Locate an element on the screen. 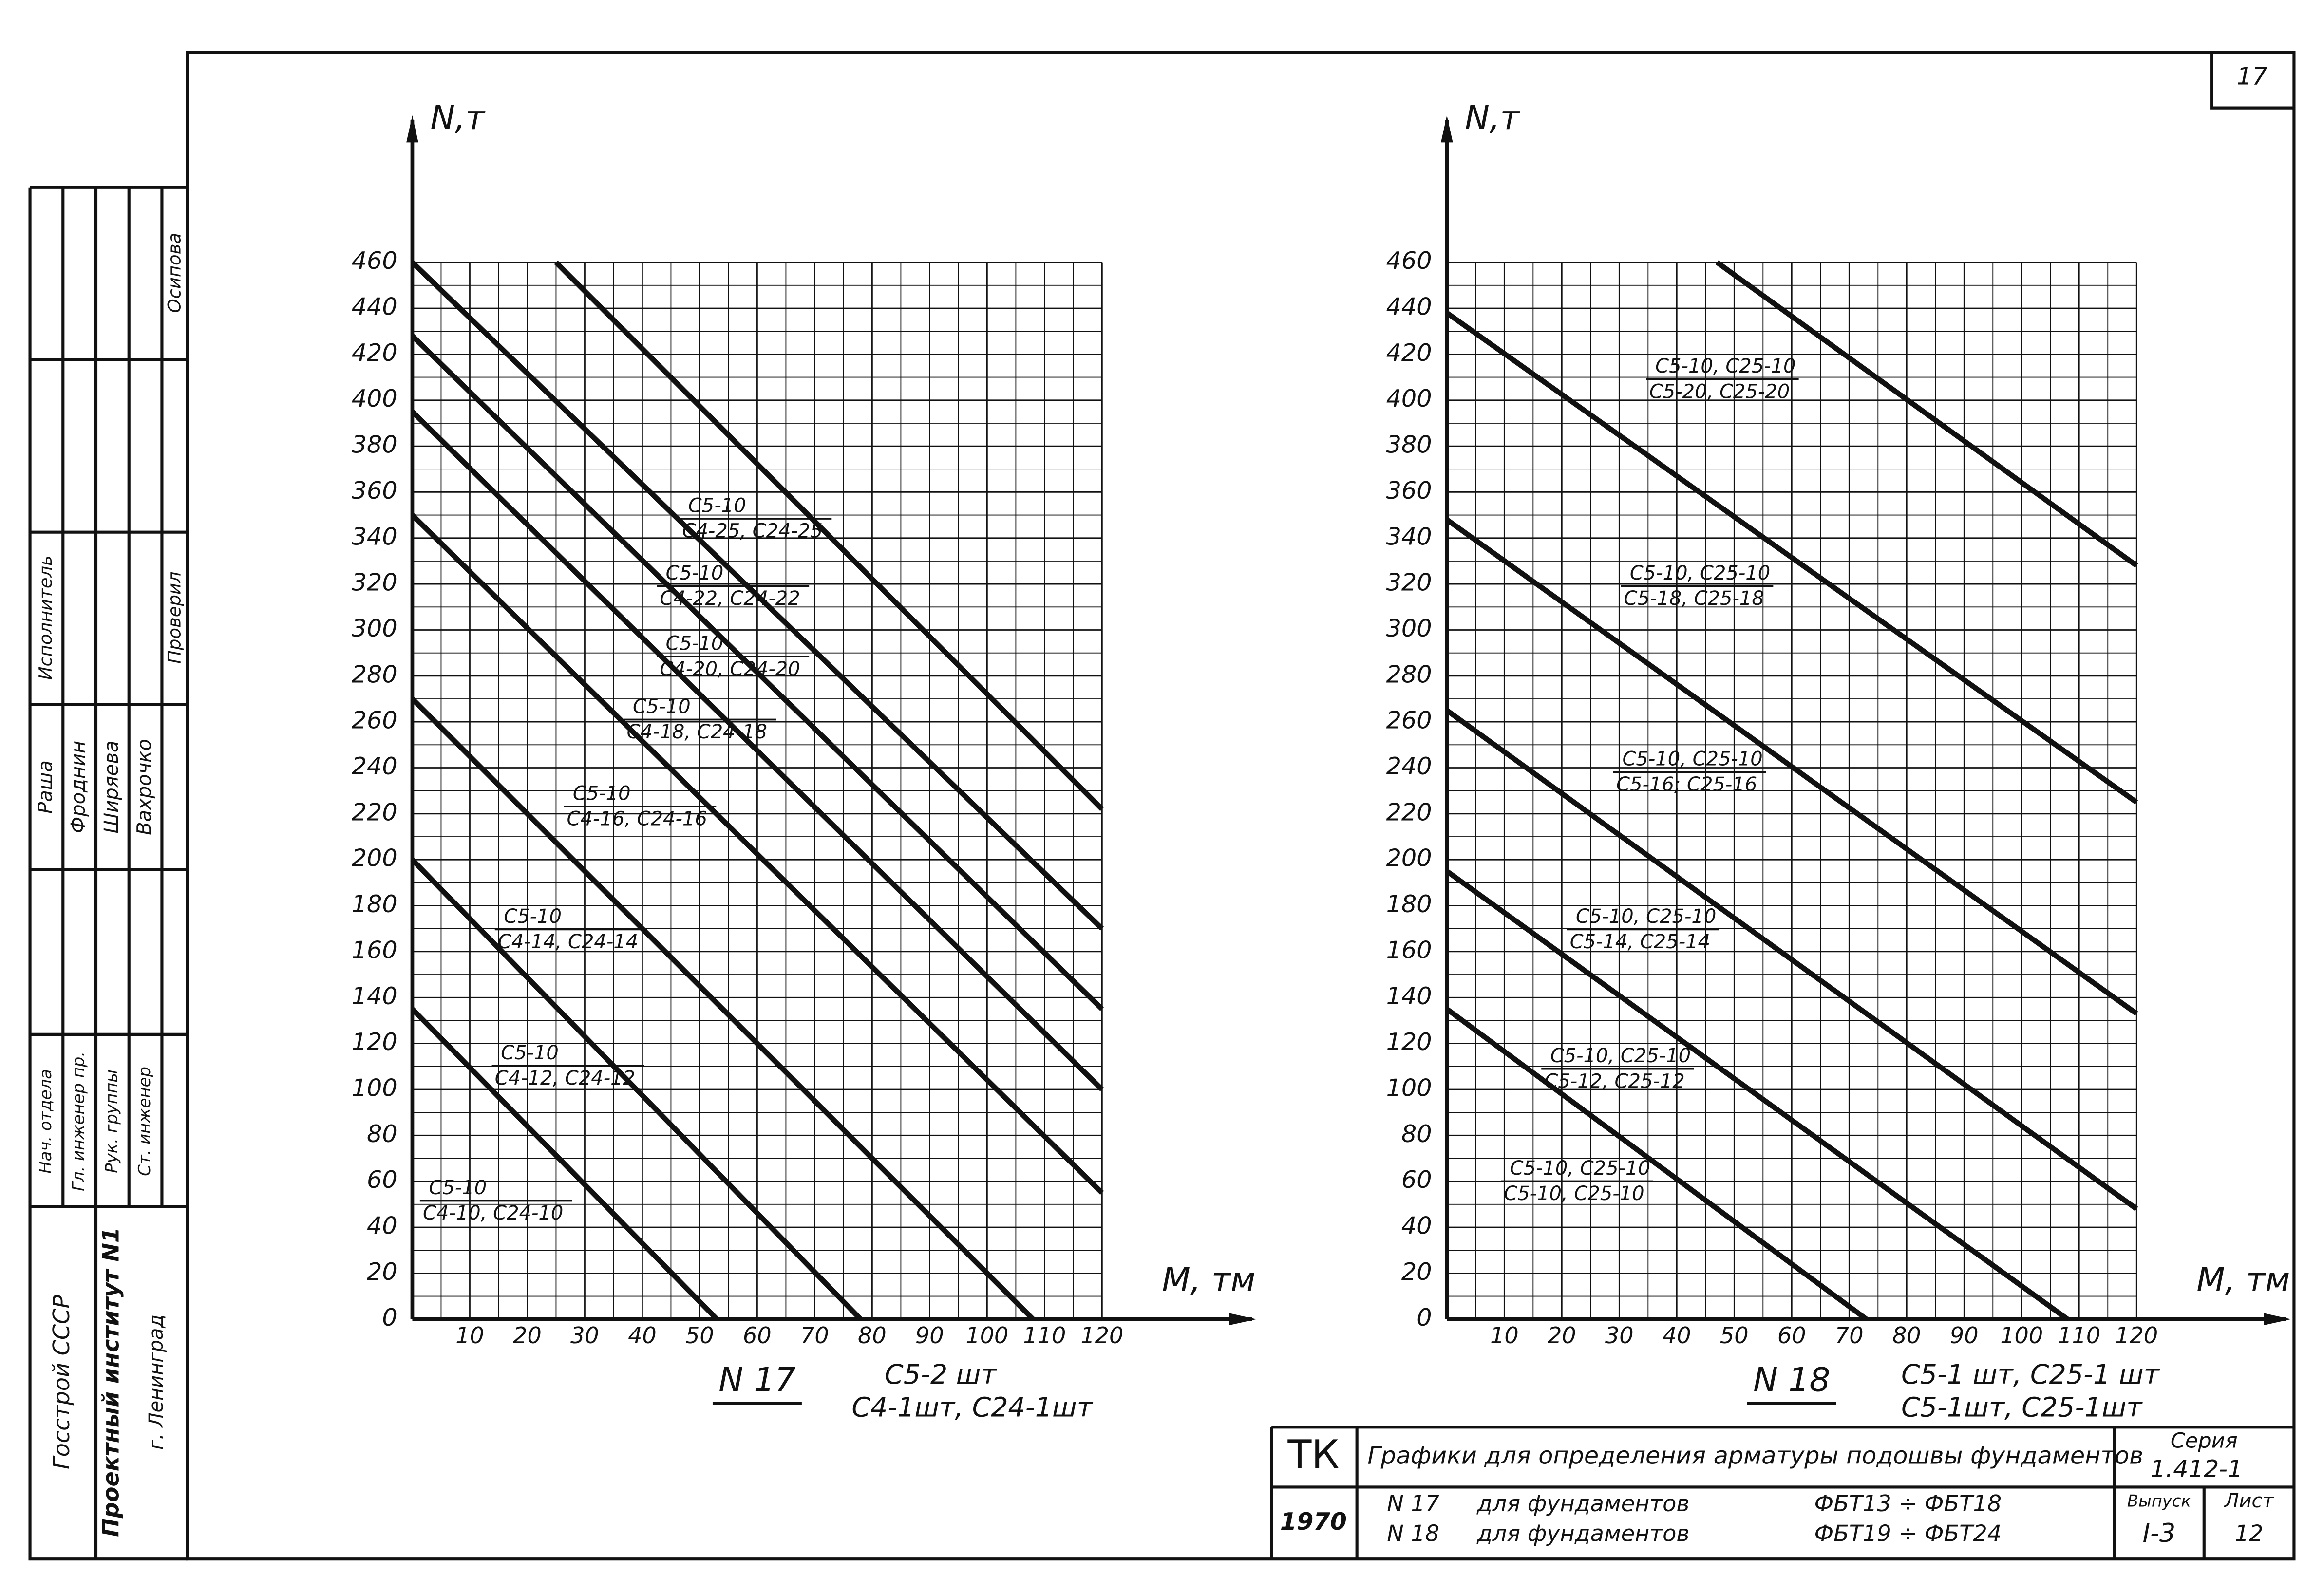  stamp-name: Фроднин is located at coordinates (78, 787).